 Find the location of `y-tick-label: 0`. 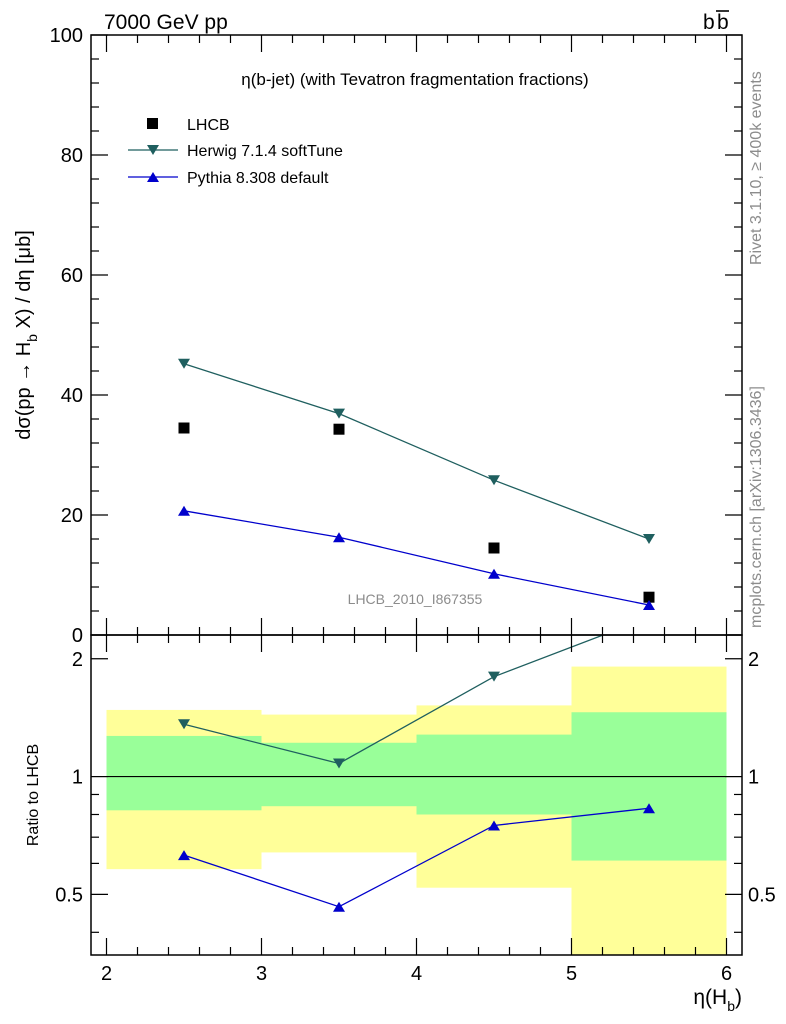

y-tick-label: 0 is located at coordinates (77, 636).